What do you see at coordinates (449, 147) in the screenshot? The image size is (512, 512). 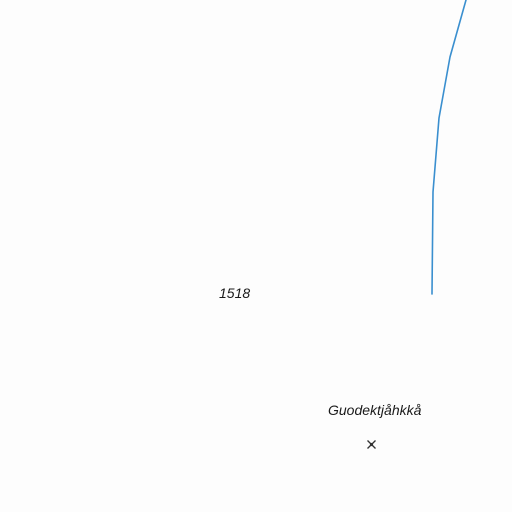 I see `stream-line` at bounding box center [449, 147].